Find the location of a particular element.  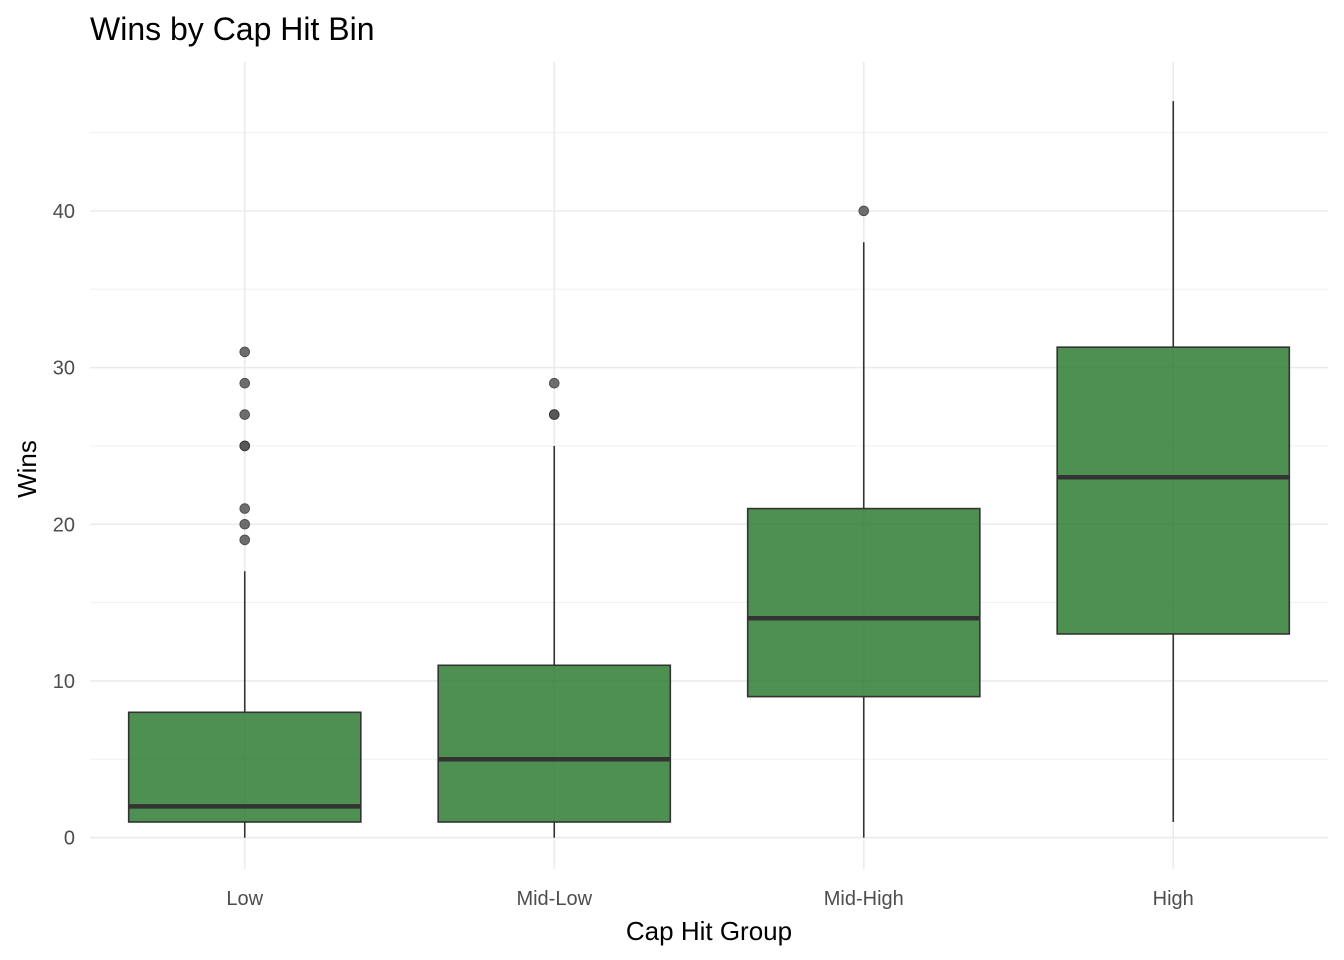

x-tick-label: Mid-Low is located at coordinates (554, 899).